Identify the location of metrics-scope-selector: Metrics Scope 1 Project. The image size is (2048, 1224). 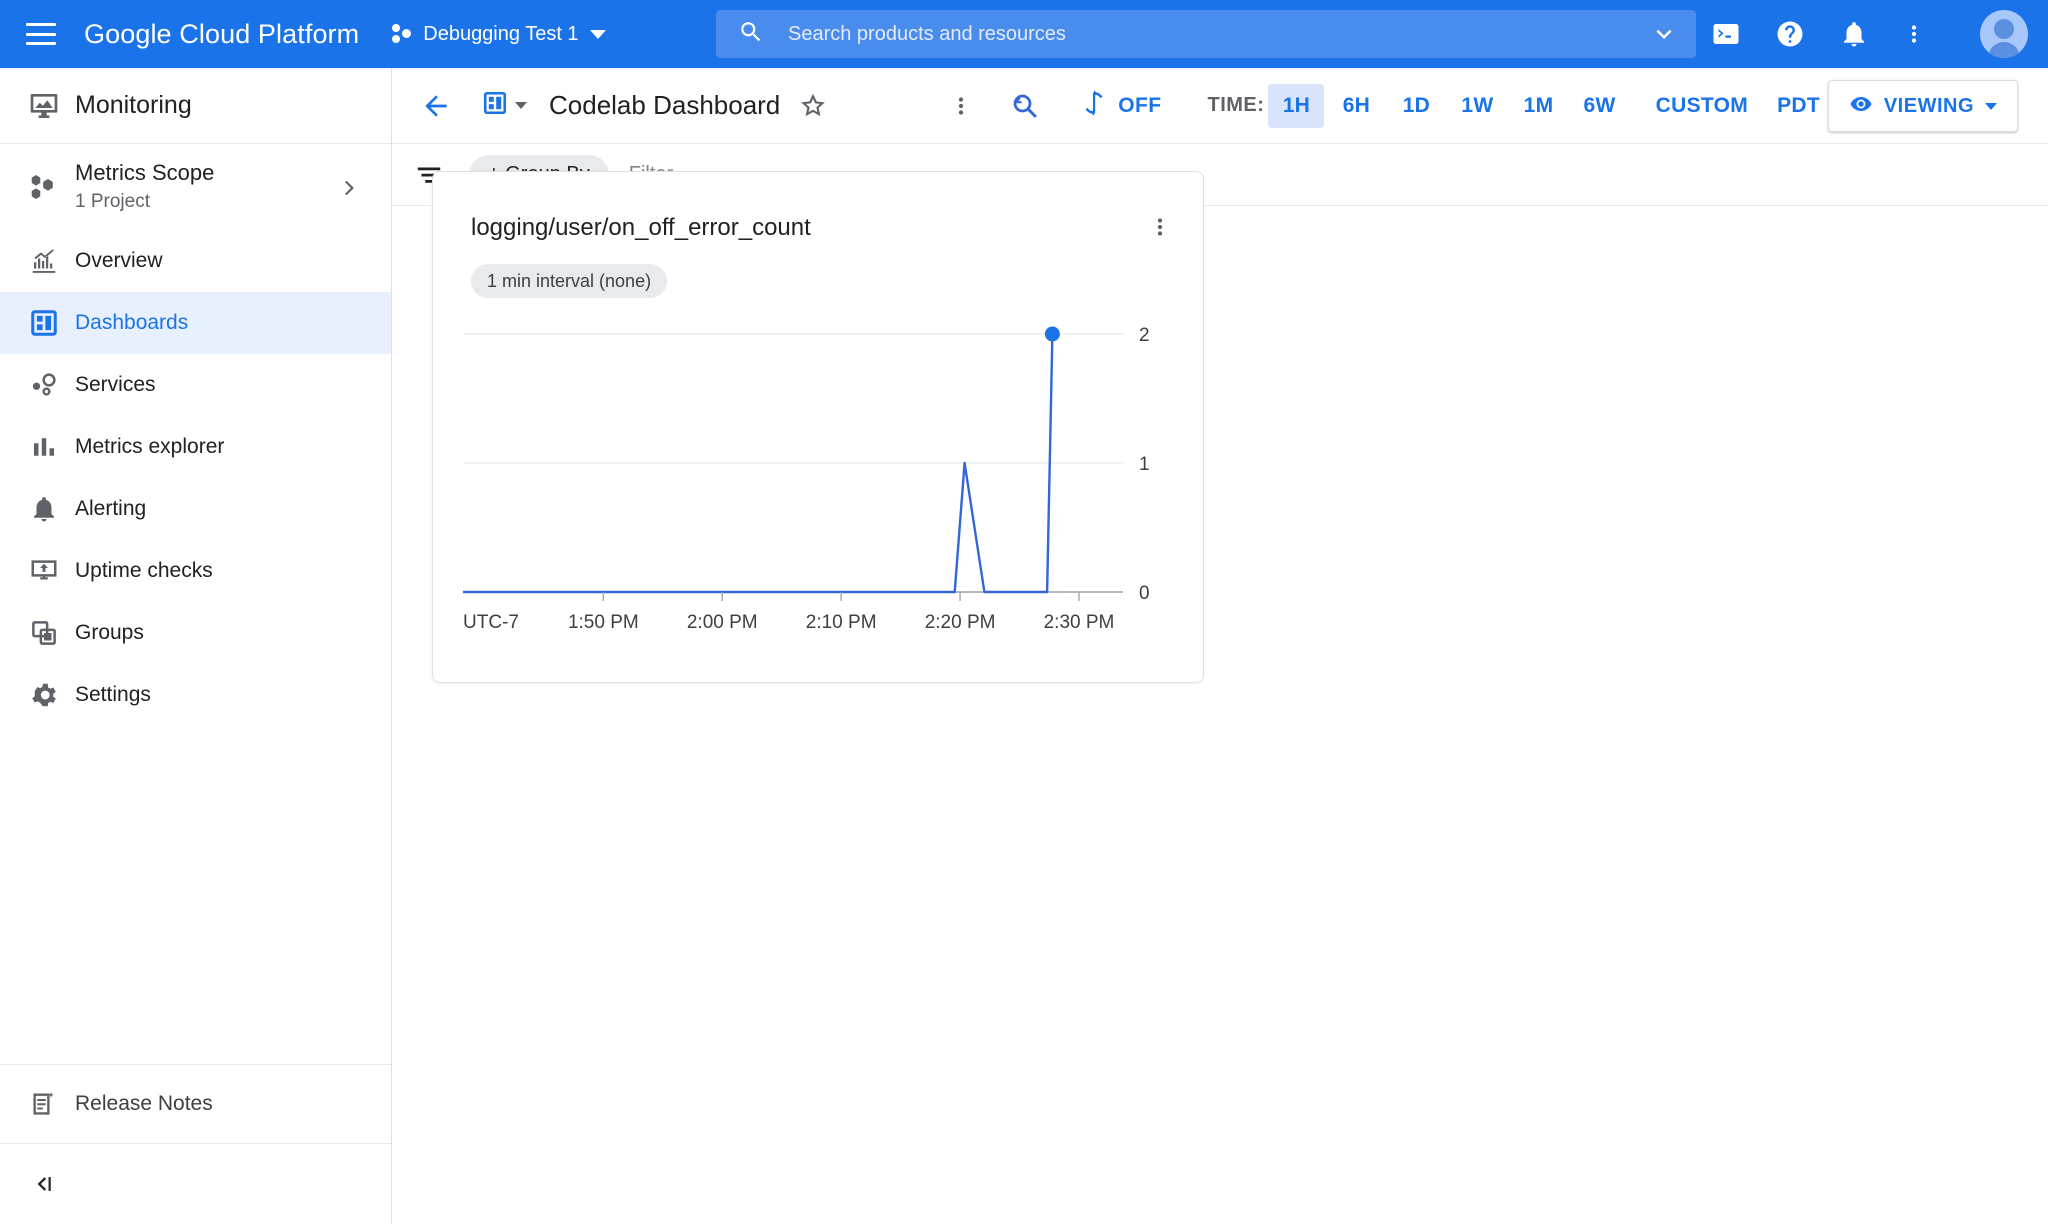
(195, 187).